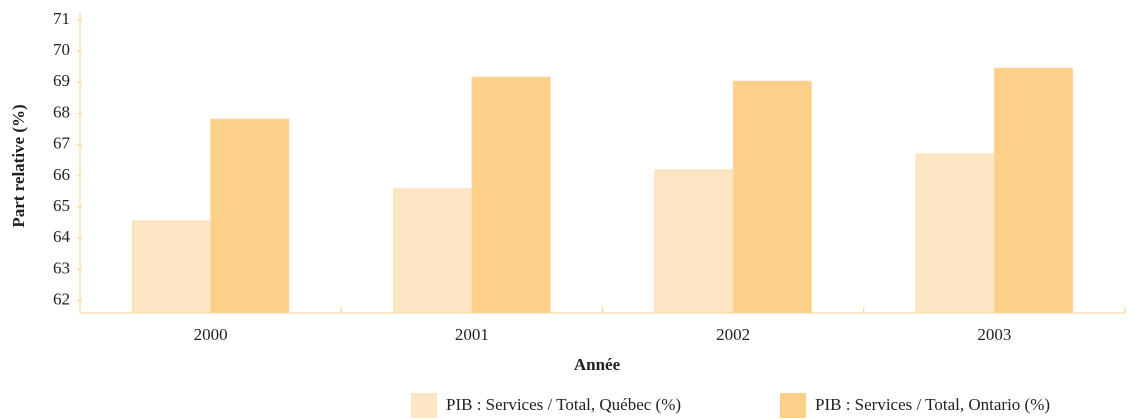 This screenshot has height=419, width=1129. What do you see at coordinates (61, 298) in the screenshot?
I see `y-tick-label: 62` at bounding box center [61, 298].